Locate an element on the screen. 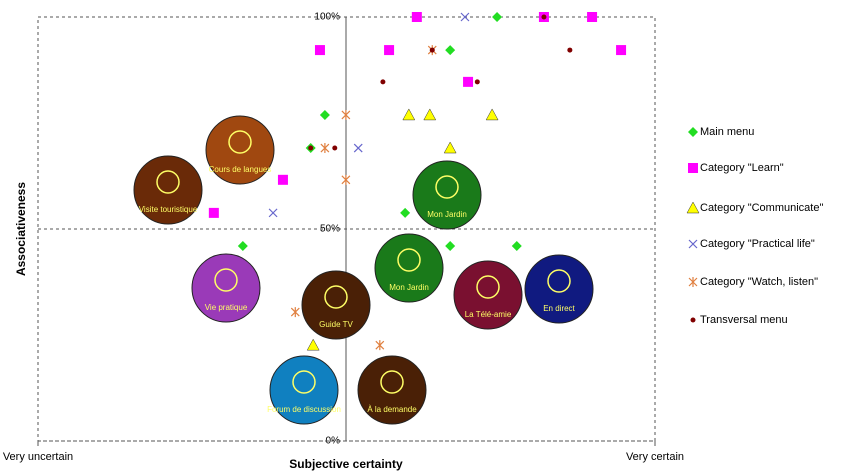 The height and width of the screenshot is (474, 853). x-tick-label: Very uncertain is located at coordinates (38, 457).